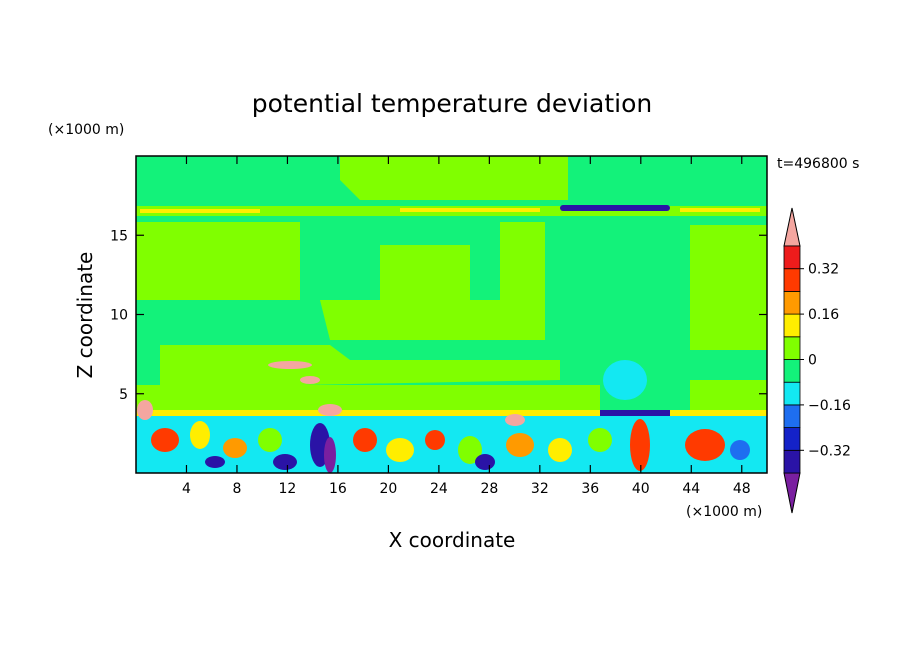 Image resolution: width=904 pixels, height=654 pixels. Describe the element at coordinates (590, 489) in the screenshot. I see `x-tick-label: 36` at that location.